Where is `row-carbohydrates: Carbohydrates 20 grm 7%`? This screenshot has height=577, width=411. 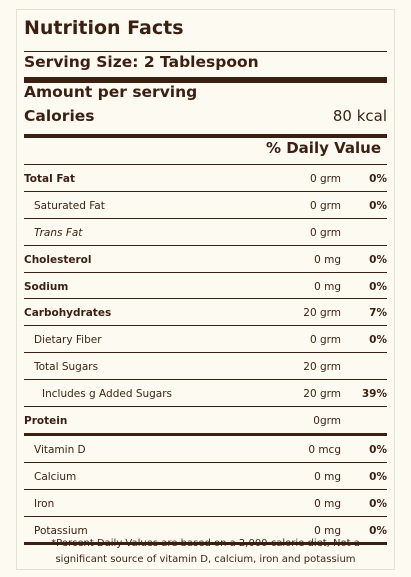
row-carbohydrates: Carbohydrates 20 grm 7% is located at coordinates (205, 313).